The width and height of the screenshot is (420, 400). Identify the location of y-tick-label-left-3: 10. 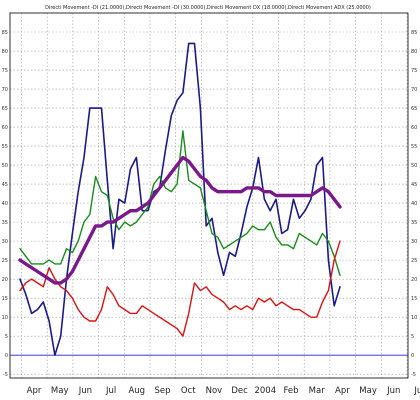
(5, 318).